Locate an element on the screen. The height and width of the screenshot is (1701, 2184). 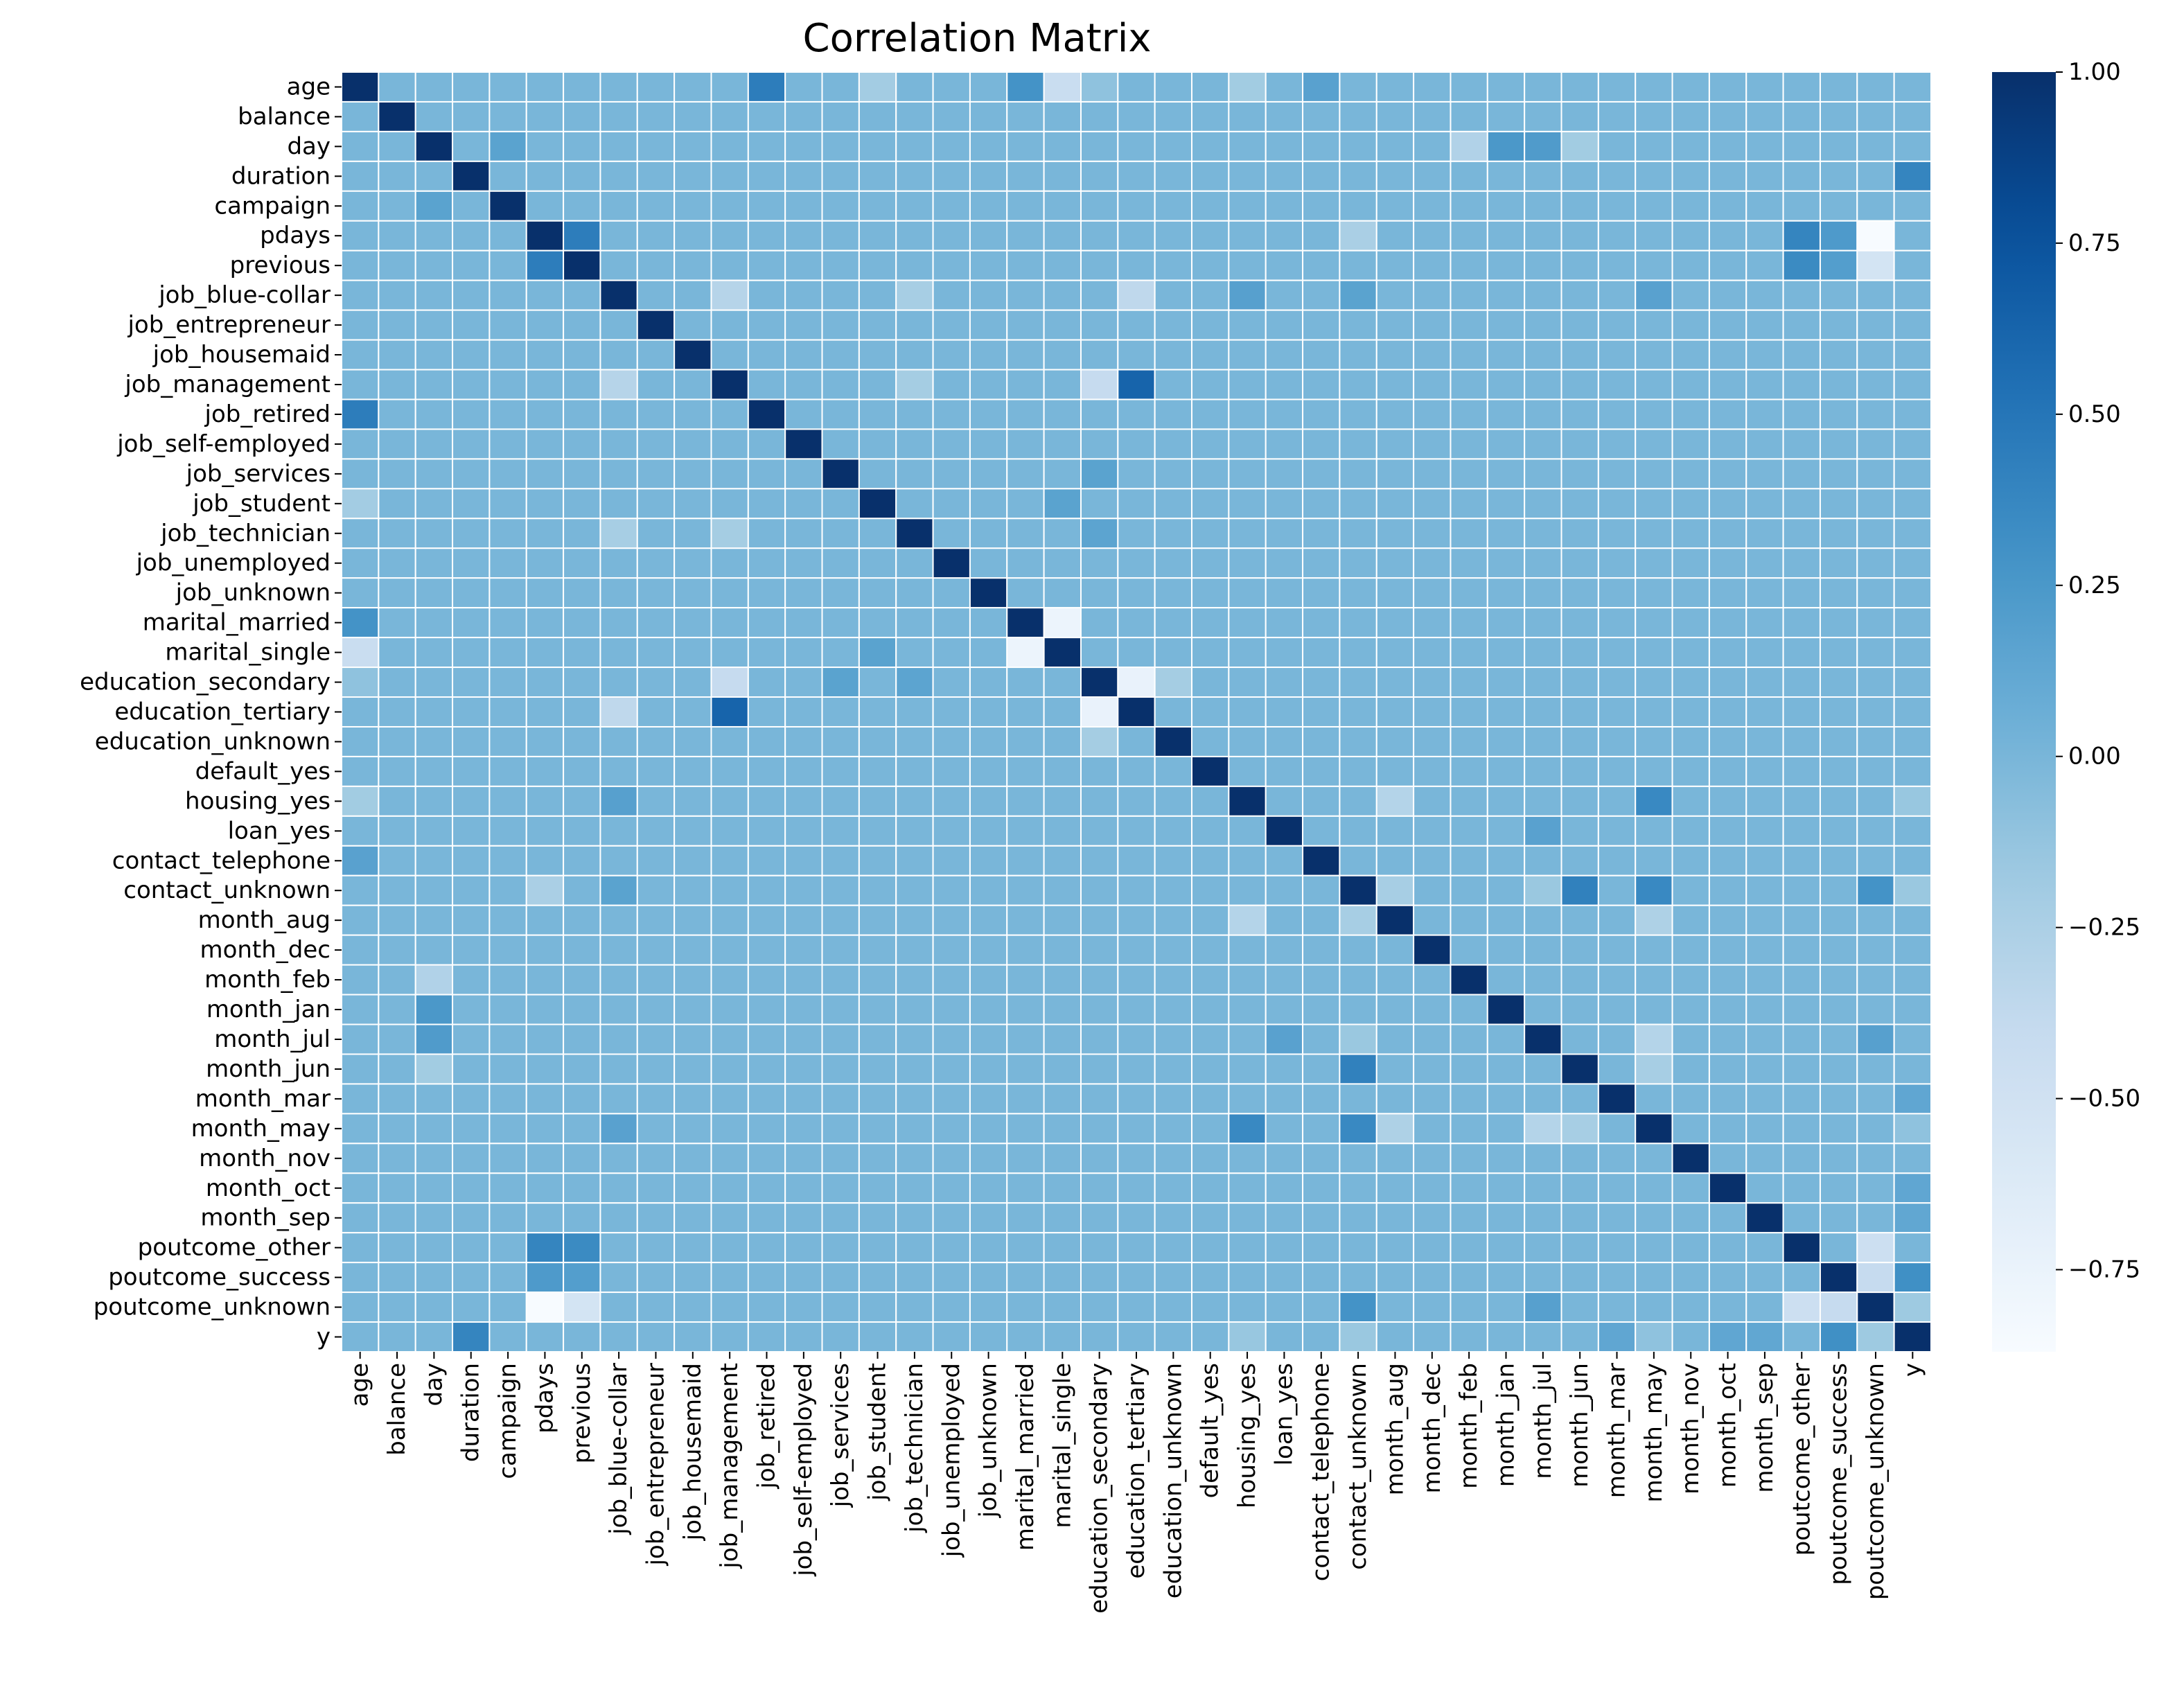
row-tick-label: job_blue-collar is located at coordinates (244, 295).